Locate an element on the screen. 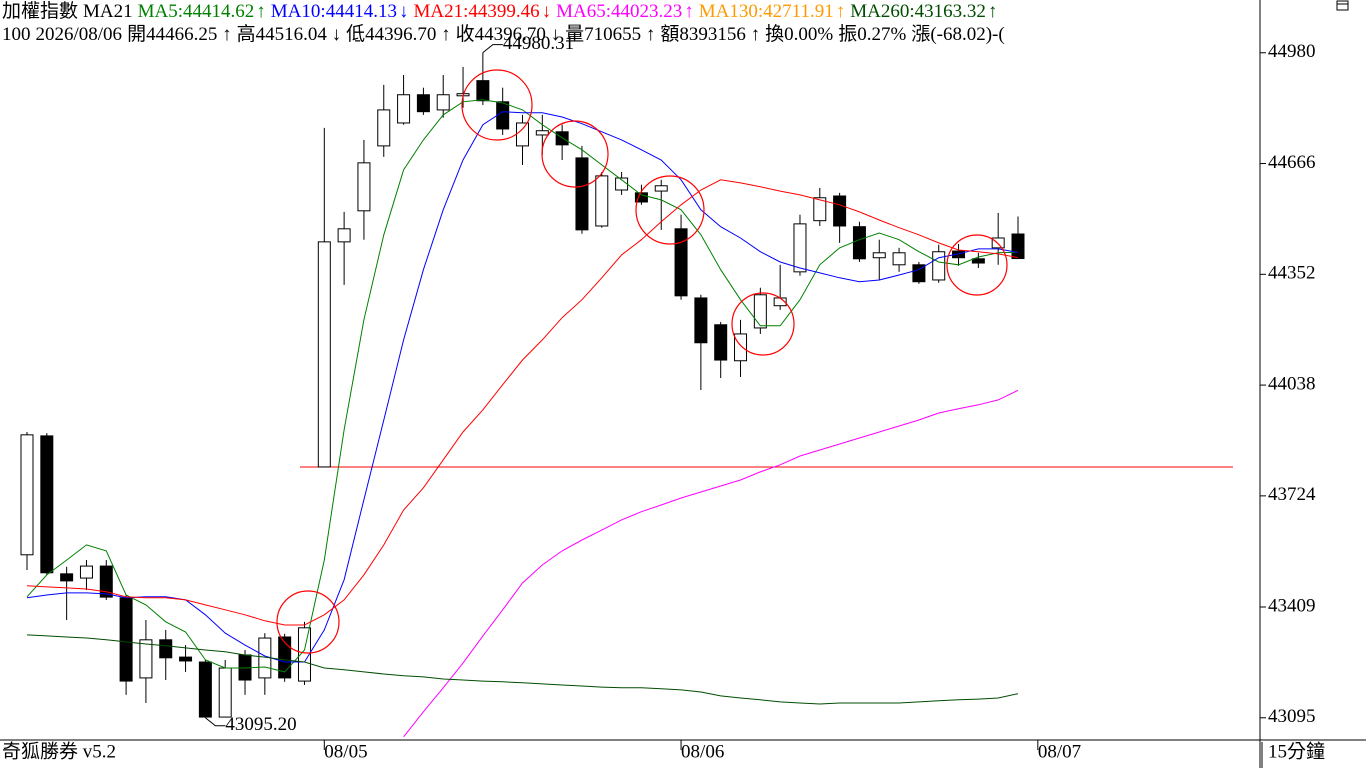 Image resolution: width=1366 pixels, height=768 pixels. quote-info: 2026/08/06 is located at coordinates (79, 34).